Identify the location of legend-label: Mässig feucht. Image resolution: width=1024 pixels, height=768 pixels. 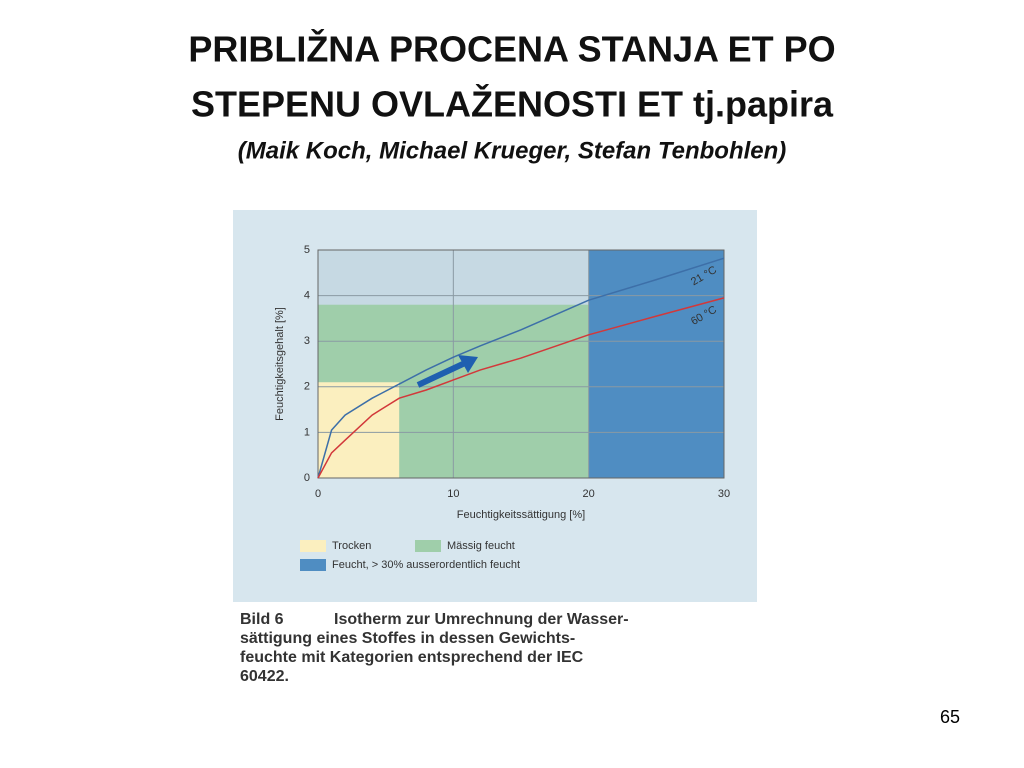
(481, 546).